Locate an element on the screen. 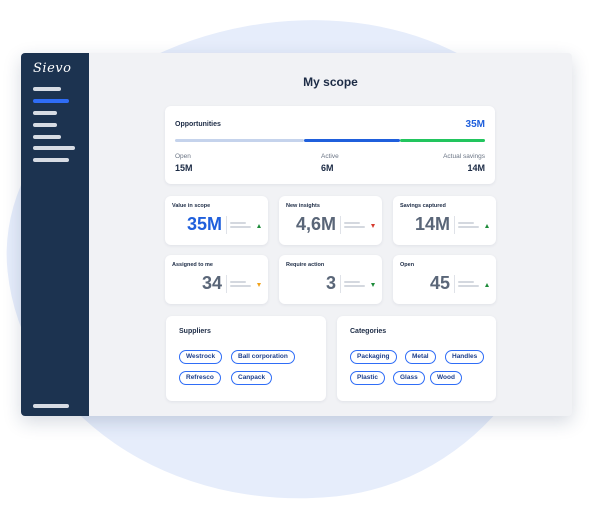 The image size is (589, 528). kpi-card-savings-captured: Savings captured 14M is located at coordinates (444, 220).